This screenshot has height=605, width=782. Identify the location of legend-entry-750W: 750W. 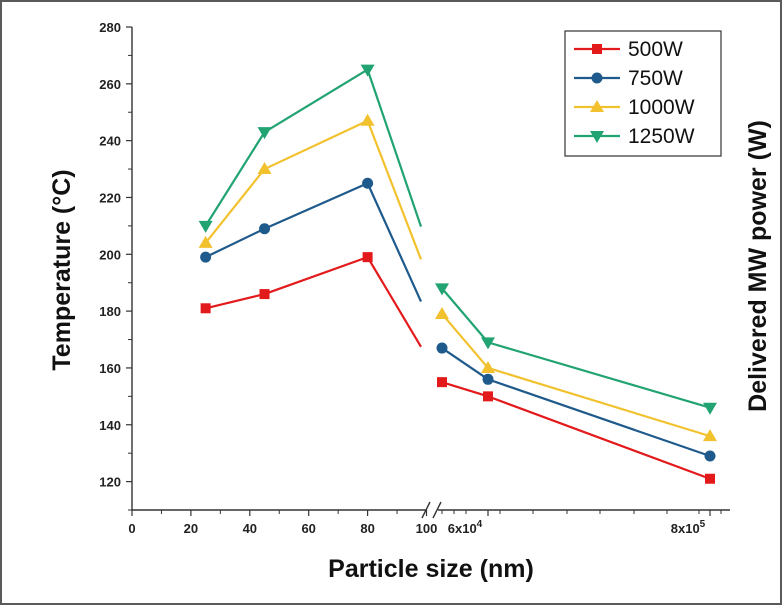
(628, 78).